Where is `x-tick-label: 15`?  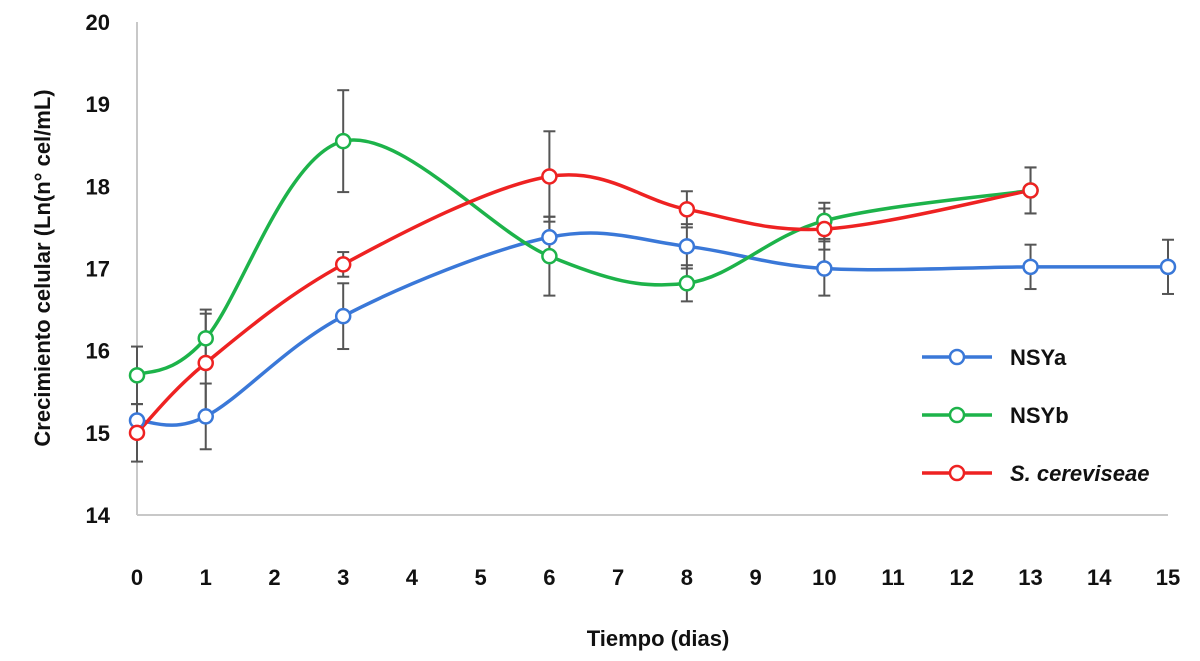
x-tick-label: 15 is located at coordinates (1168, 577).